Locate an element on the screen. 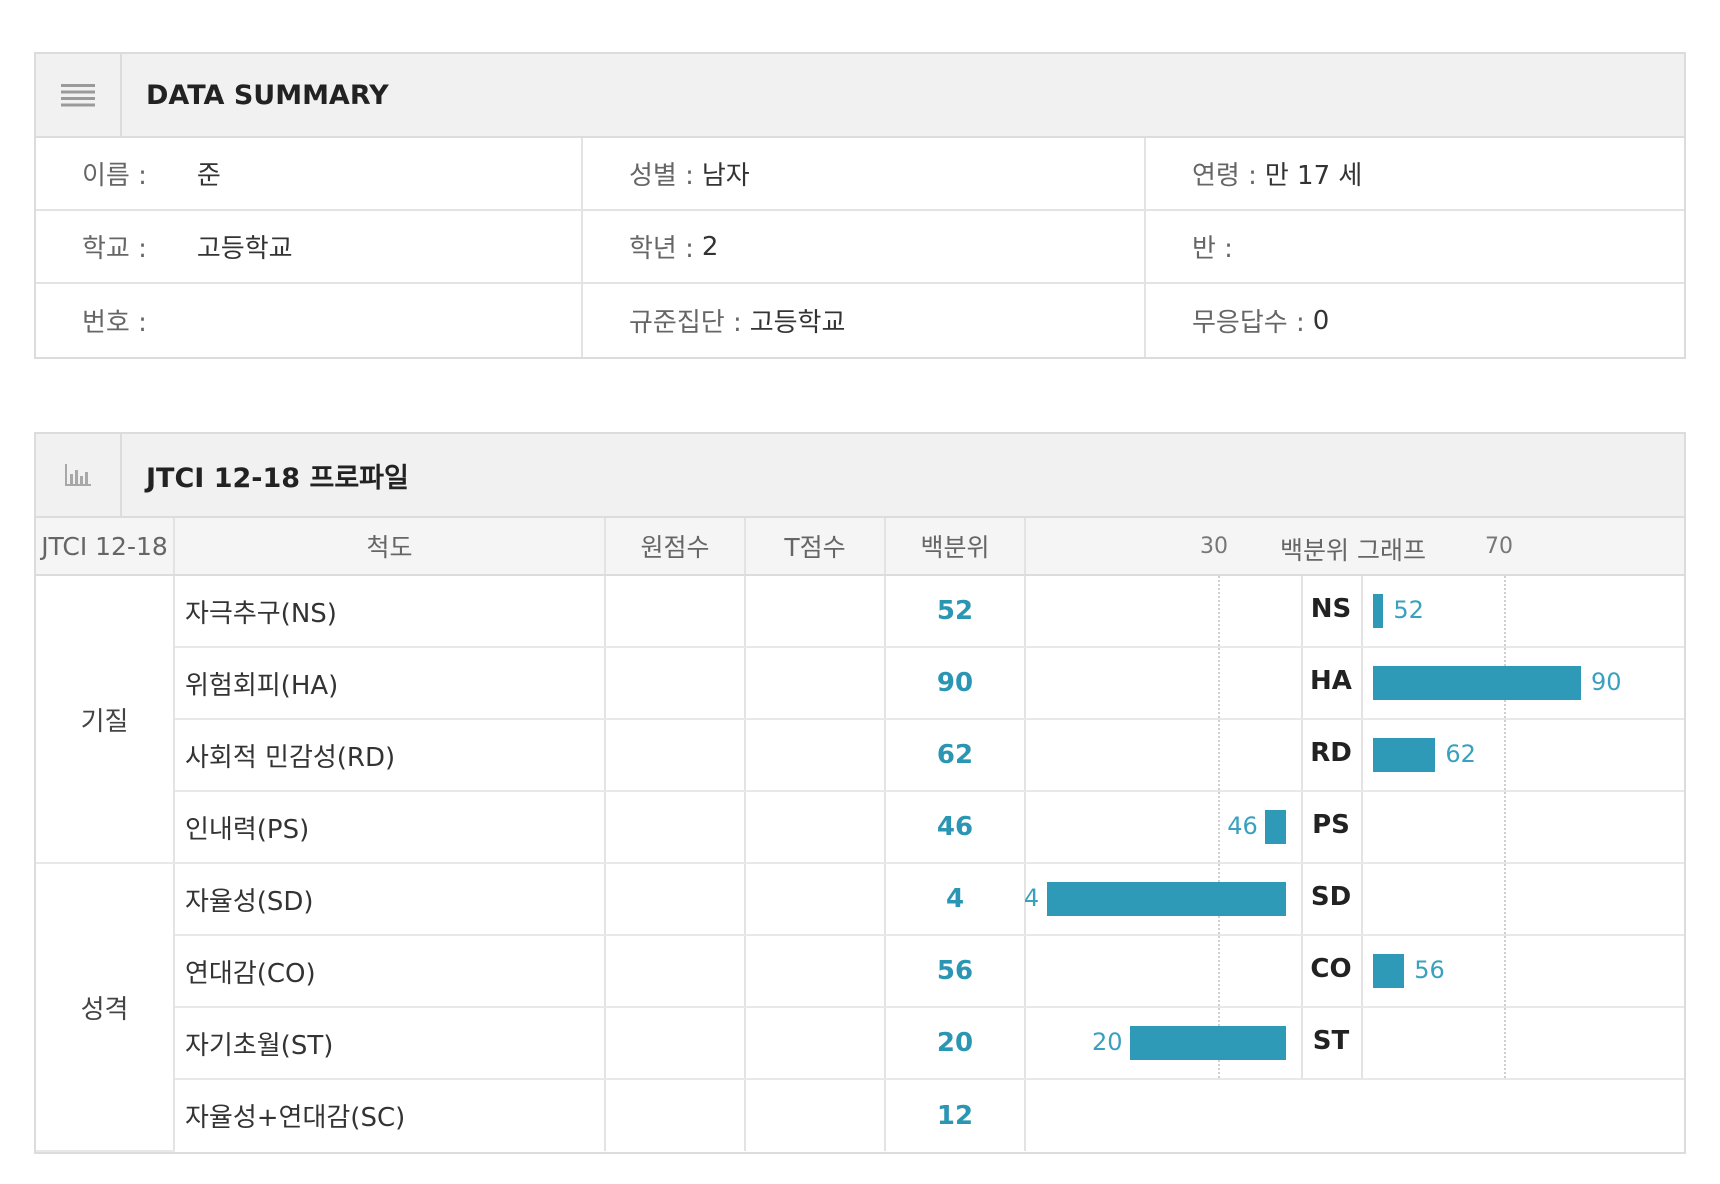 This screenshot has width=1720, height=1184. summary-cell: 학교 : 고등학교 is located at coordinates (309, 246).